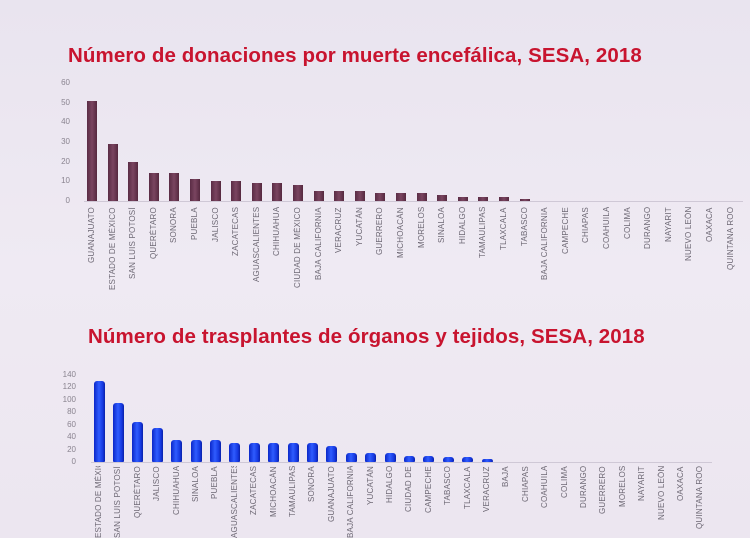 The height and width of the screenshot is (538, 750). What do you see at coordinates (71, 449) in the screenshot?
I see `trasplantes-y-tick-label: 20` at bounding box center [71, 449].